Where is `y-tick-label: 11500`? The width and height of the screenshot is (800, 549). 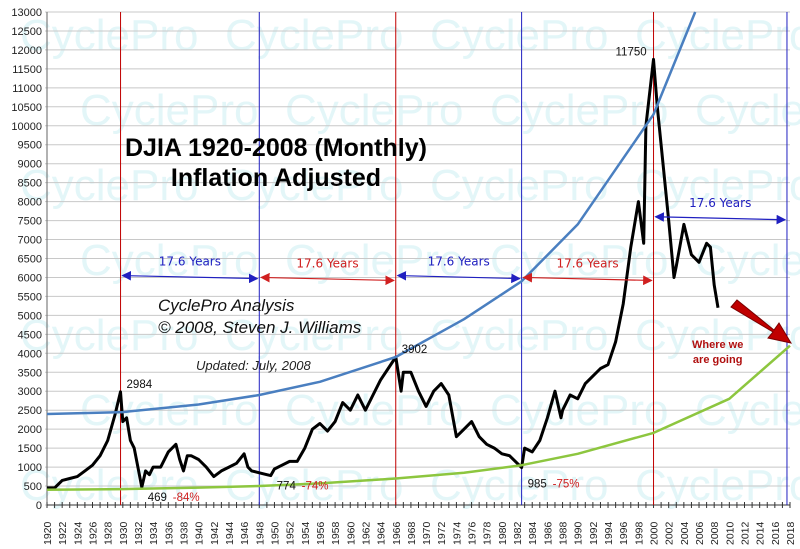
y-tick-label: 11500 is located at coordinates (27, 70).